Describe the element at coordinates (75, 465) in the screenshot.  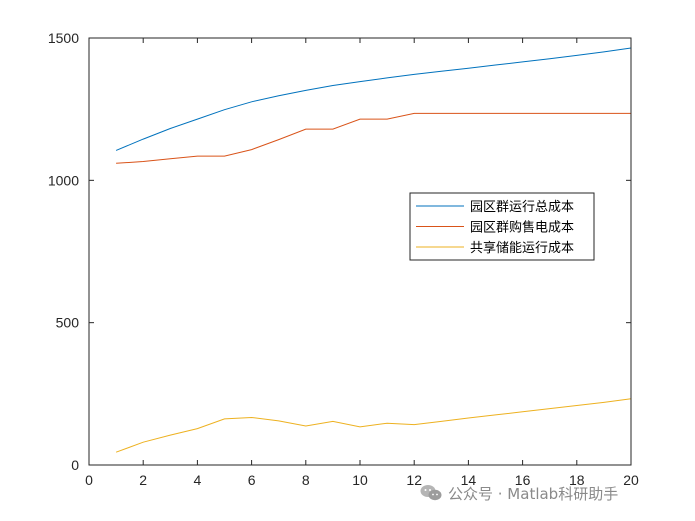
I see `y-tick-label: 0` at that location.